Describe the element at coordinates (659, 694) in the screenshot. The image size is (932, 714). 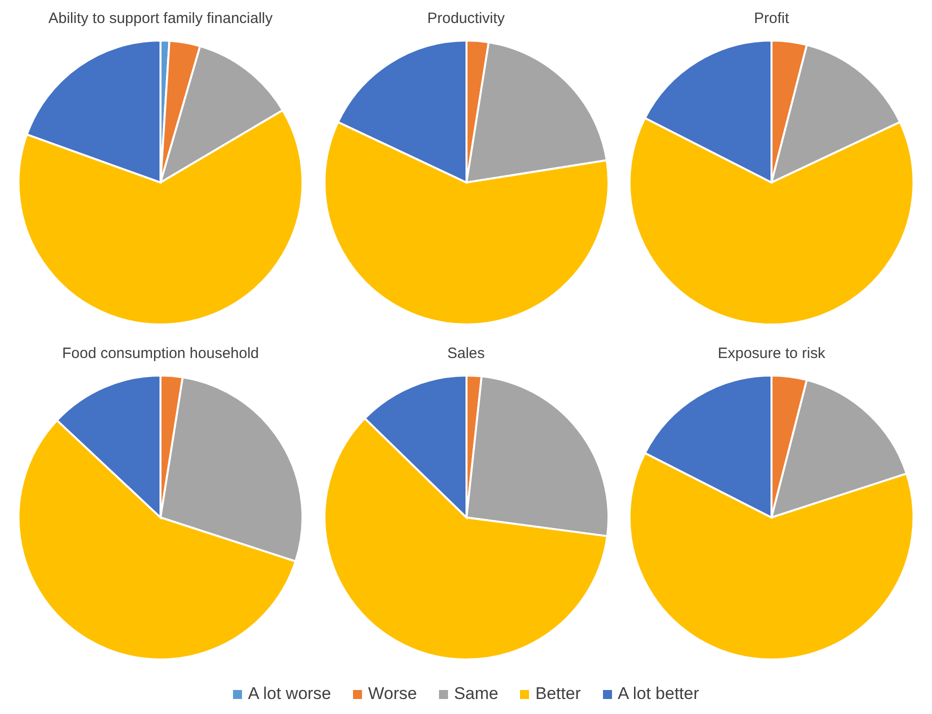
I see `legend-label: A lot better` at that location.